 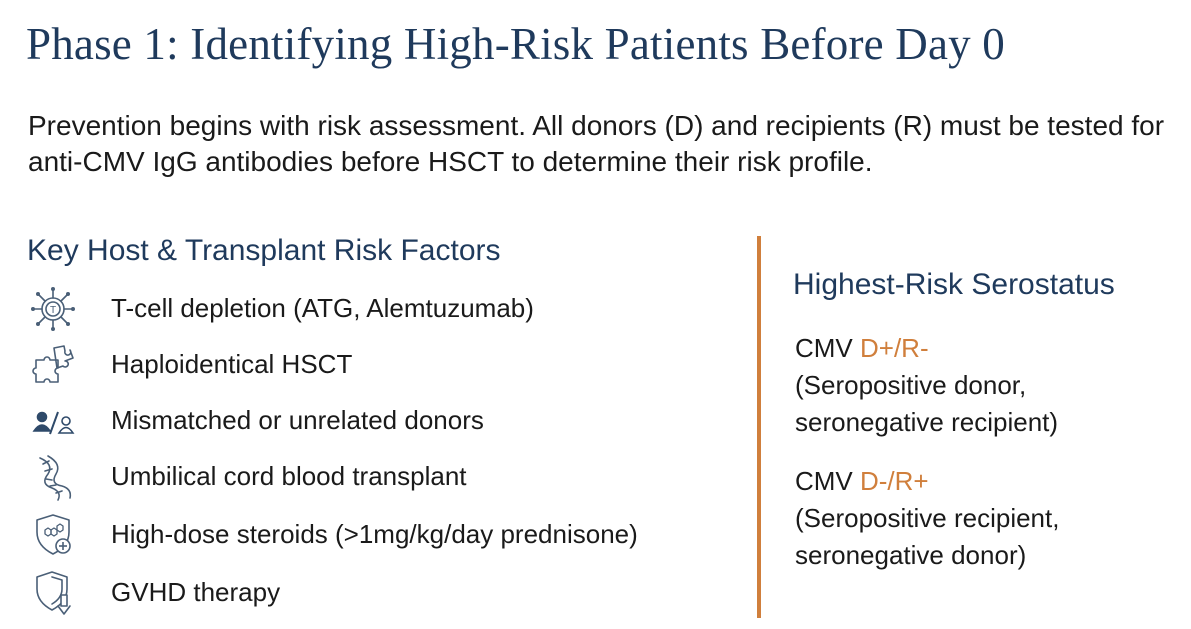 I want to click on risk-factor-label: T-cell depletion (ATG, Alemtuzumab), so click(x=322, y=308).